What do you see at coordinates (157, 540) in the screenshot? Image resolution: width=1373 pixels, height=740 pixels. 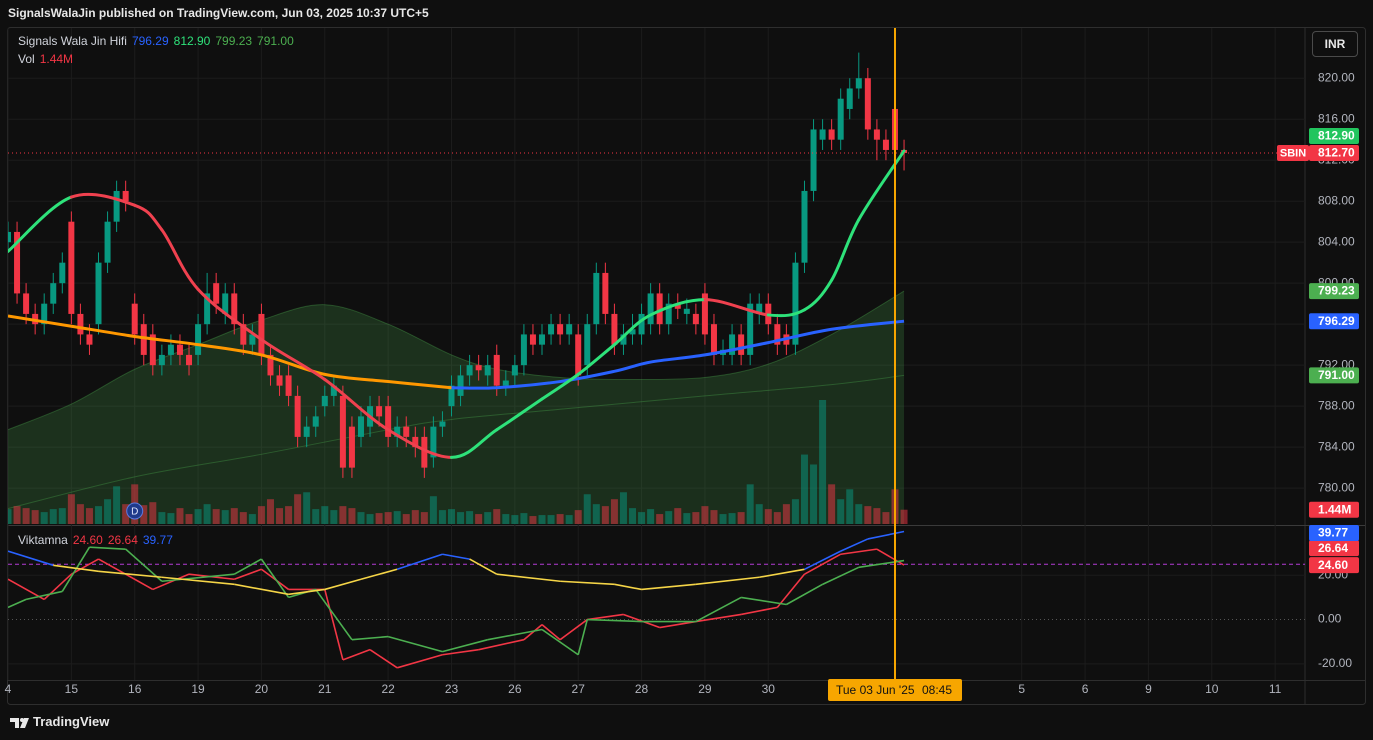 I see `legend-value: 39.77` at bounding box center [157, 540].